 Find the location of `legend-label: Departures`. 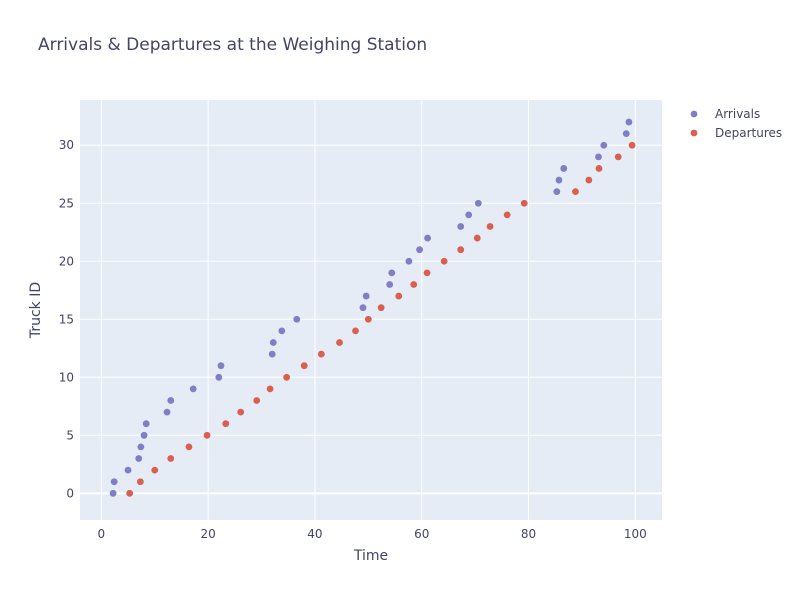

legend-label: Departures is located at coordinates (748, 133).